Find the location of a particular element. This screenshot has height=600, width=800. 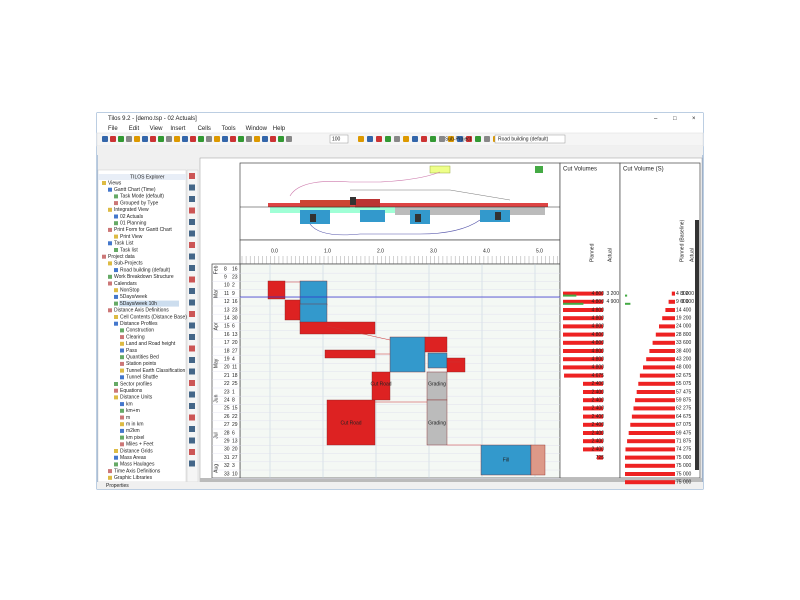

subproject-select is located at coordinates (530, 139).